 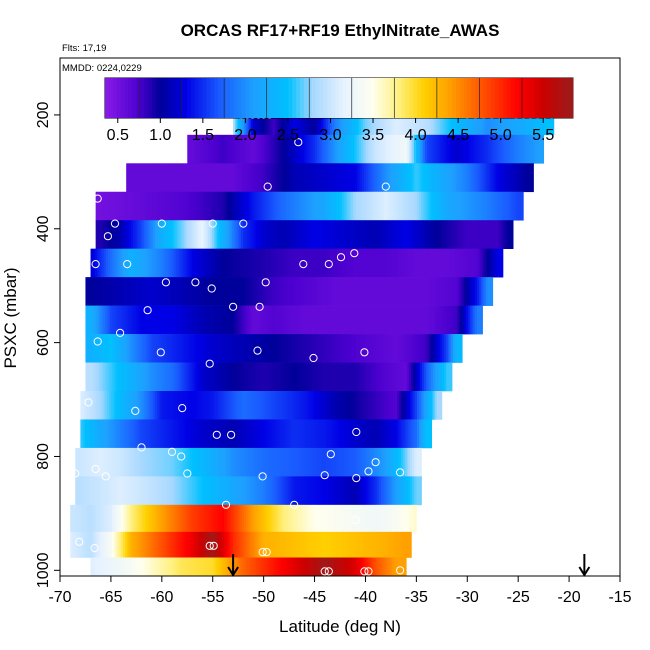 I want to click on flights-note: Flts: 17,19, so click(x=84, y=48).